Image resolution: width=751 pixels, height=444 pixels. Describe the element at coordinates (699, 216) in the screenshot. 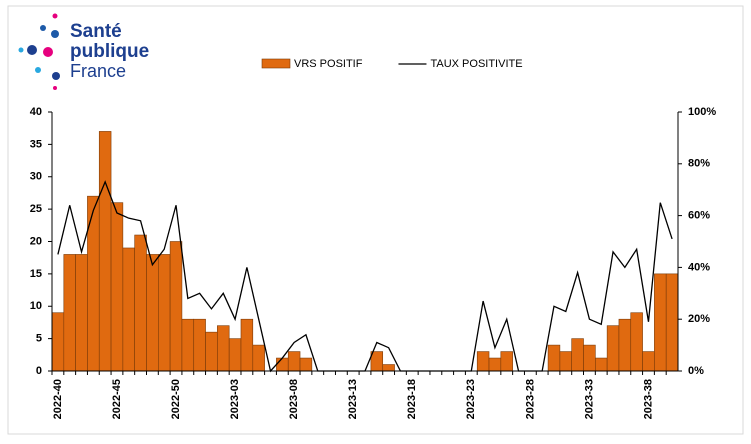

I see `y2-tick-label: 60%` at that location.